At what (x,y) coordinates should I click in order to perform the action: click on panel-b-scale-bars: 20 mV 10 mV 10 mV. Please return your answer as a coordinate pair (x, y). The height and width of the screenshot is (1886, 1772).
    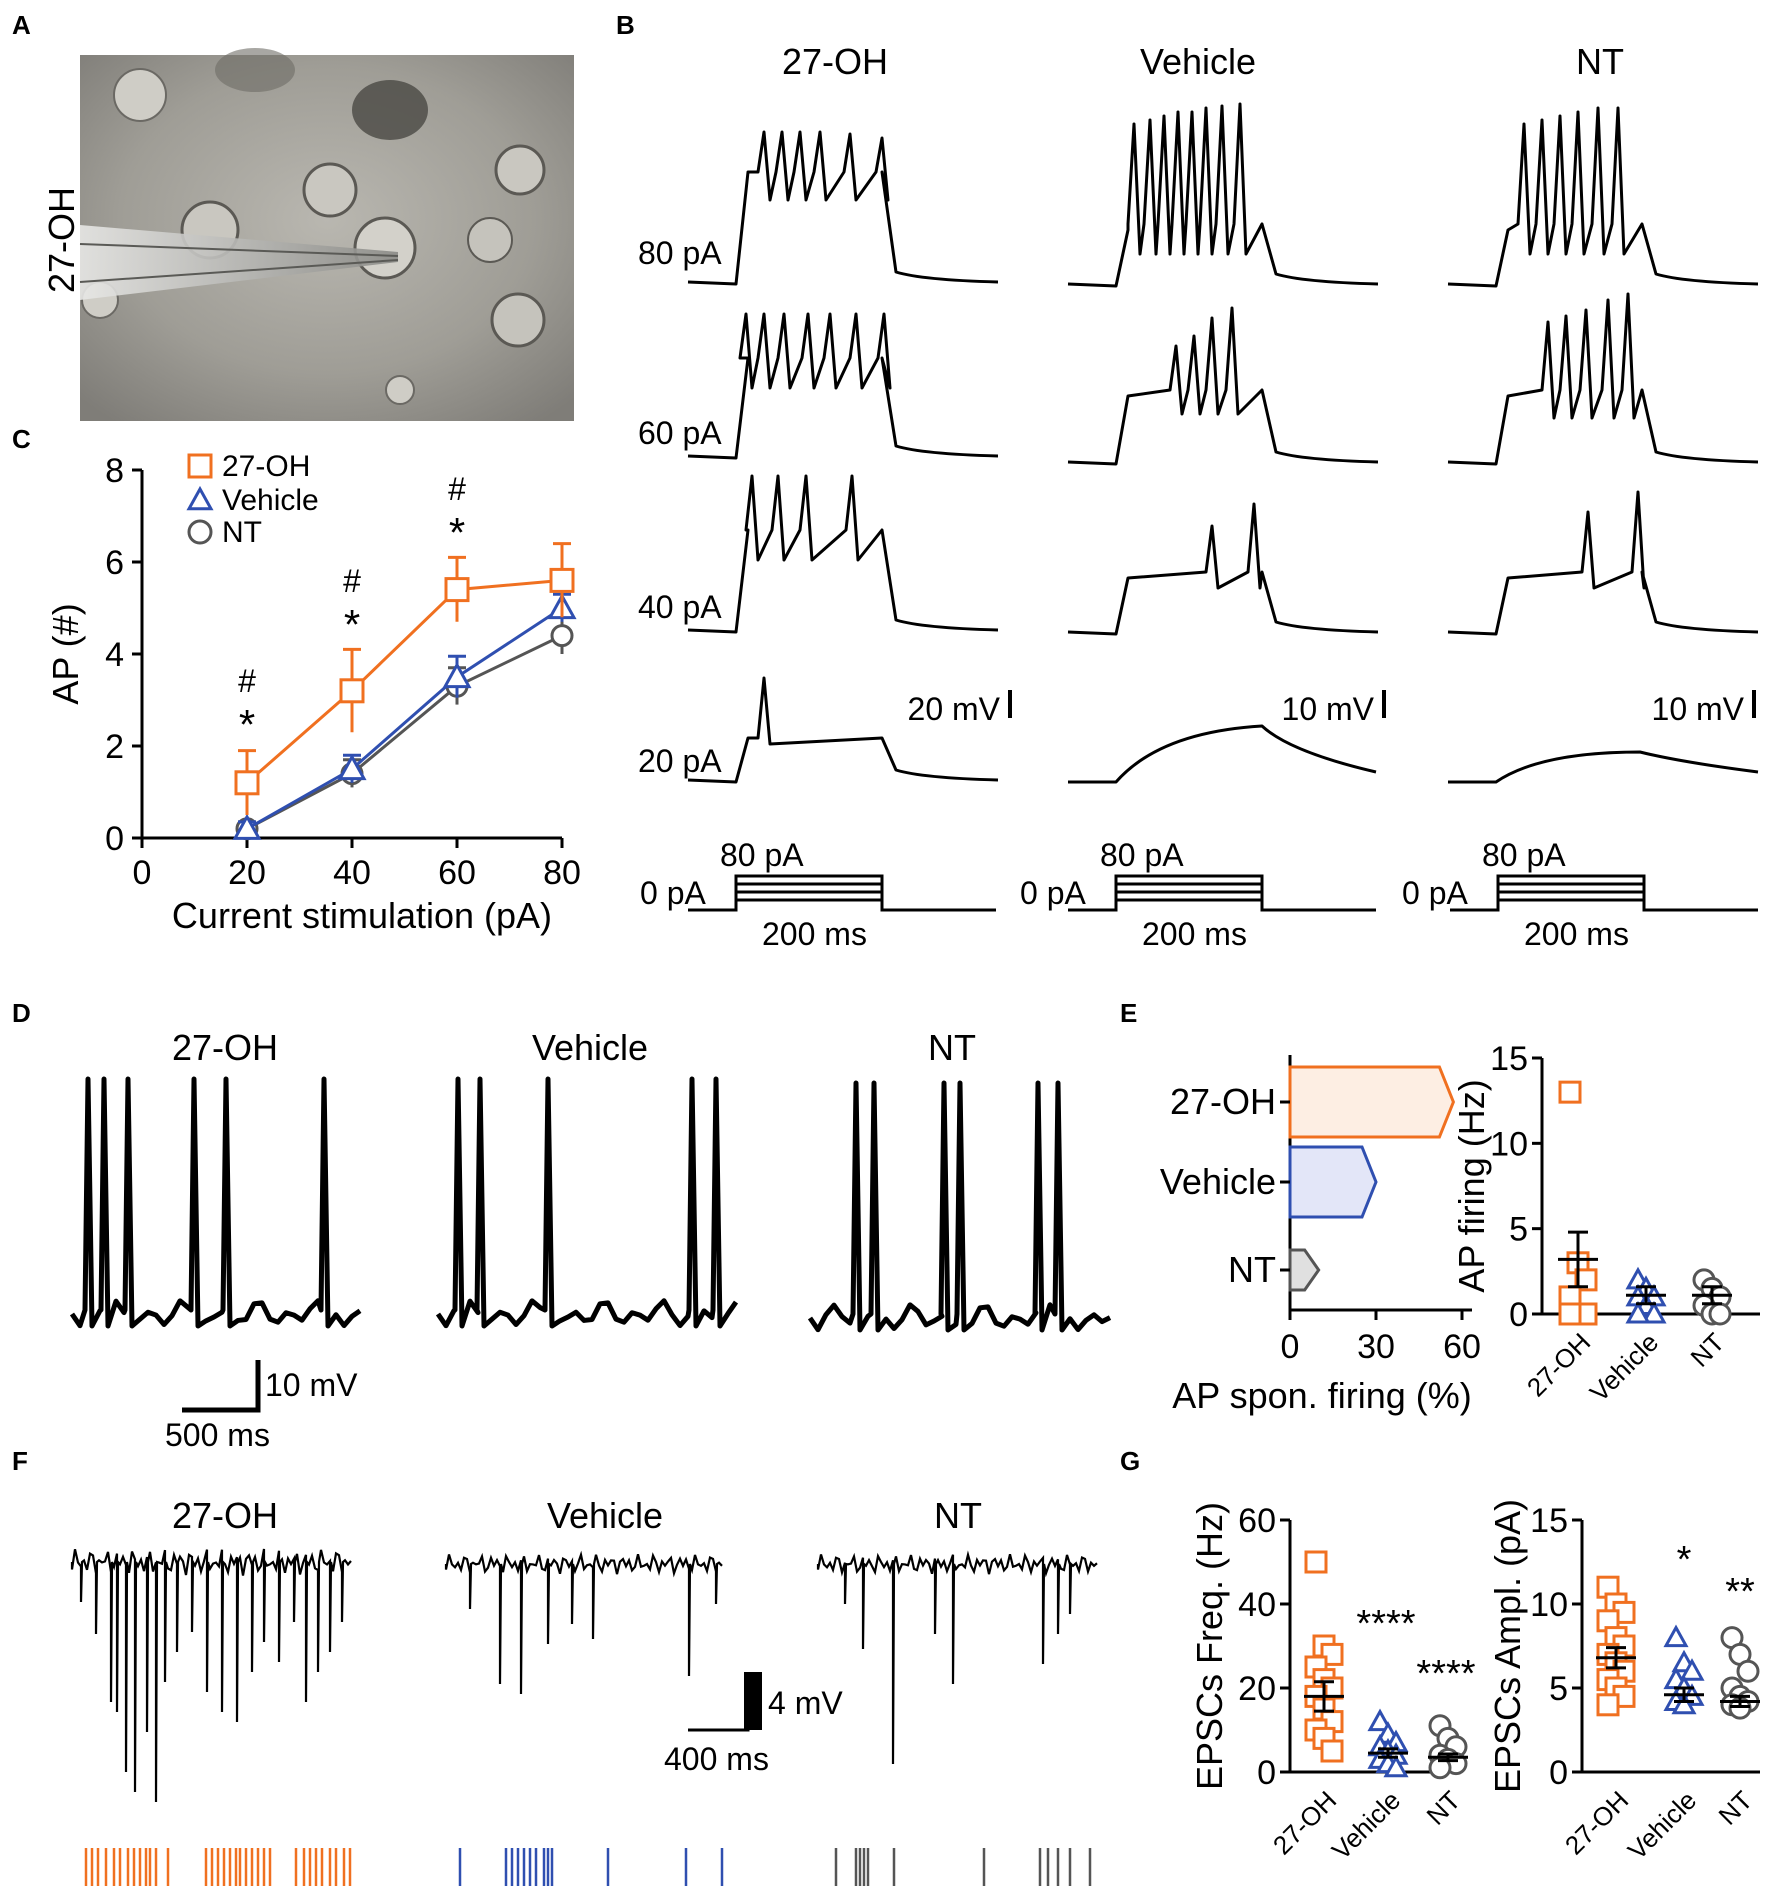
    Looking at the image, I should click on (1332, 708).